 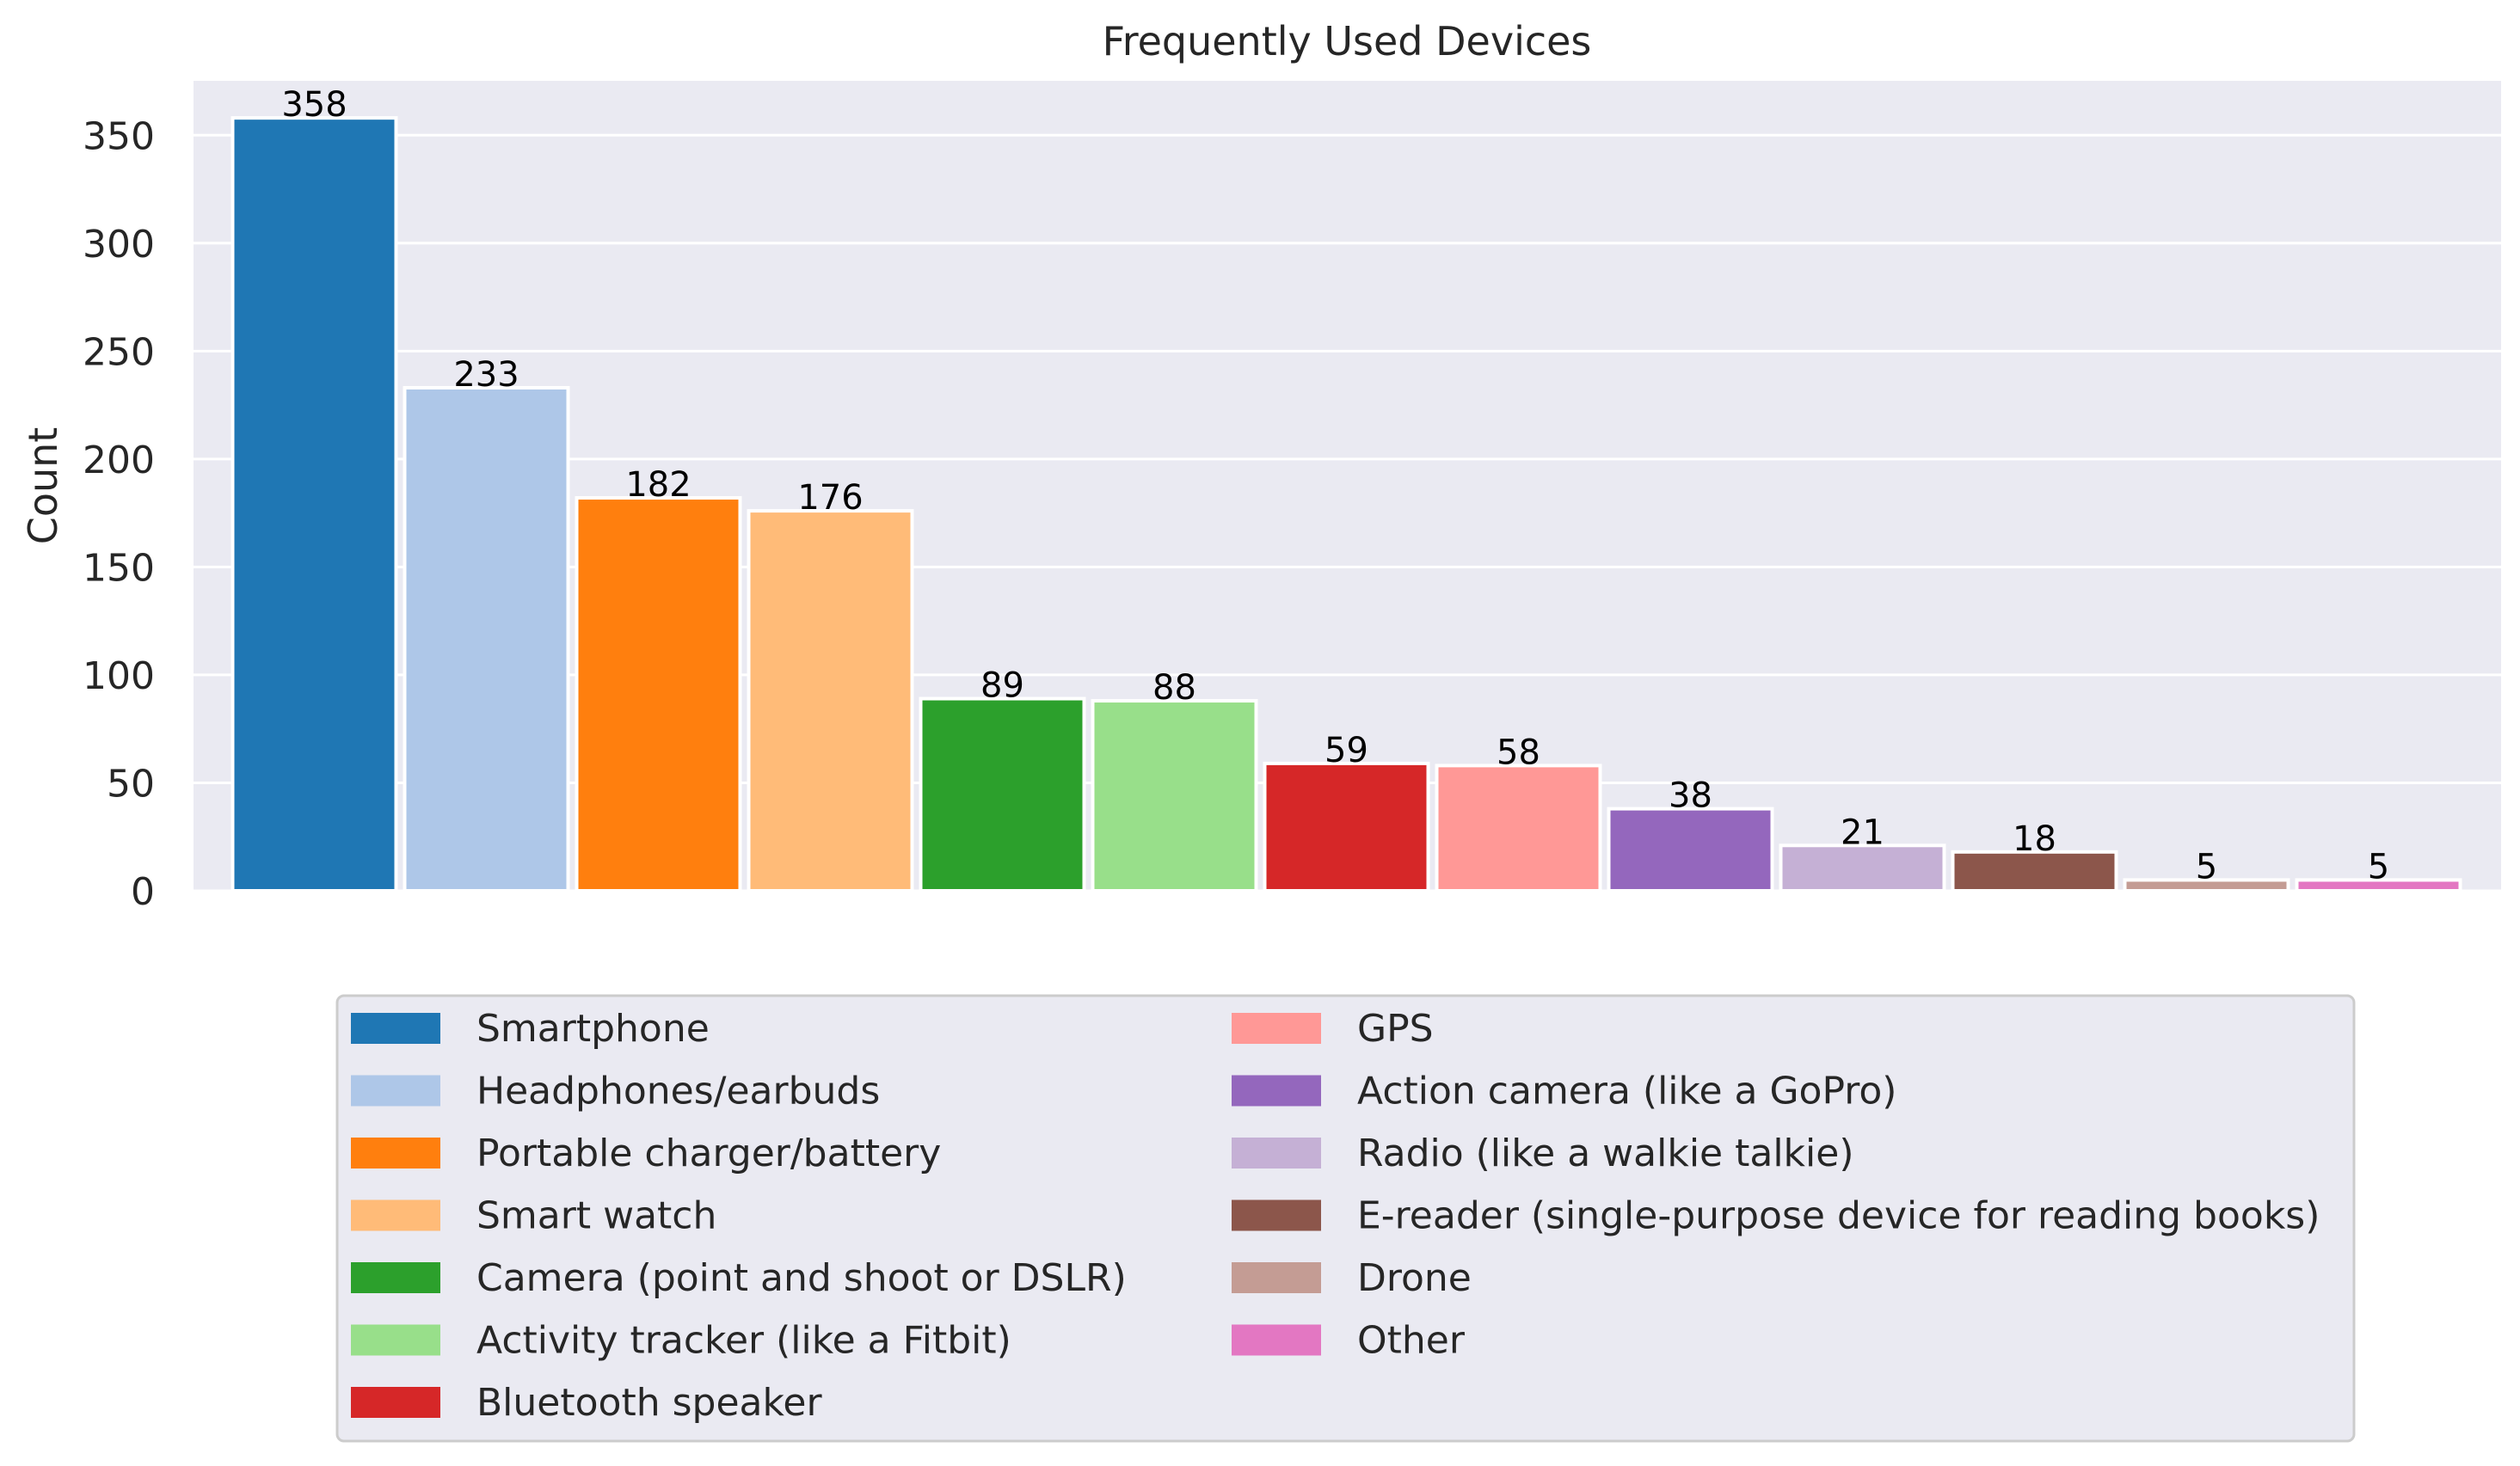 What do you see at coordinates (1518, 753) in the screenshot?
I see `data-label: 58` at bounding box center [1518, 753].